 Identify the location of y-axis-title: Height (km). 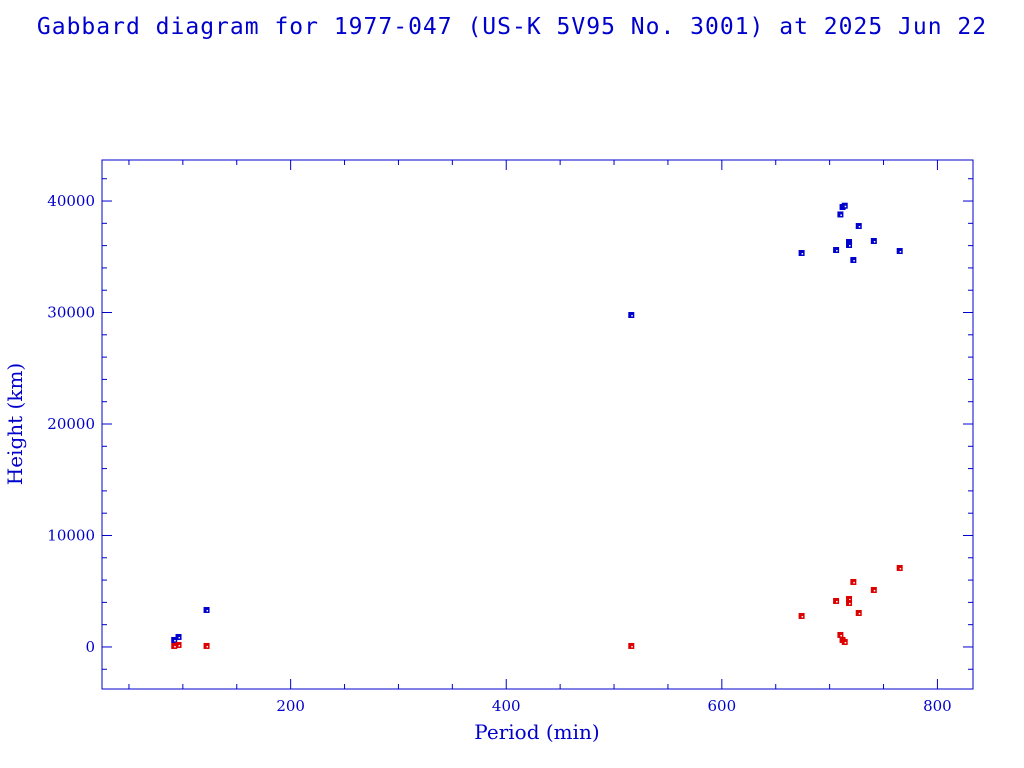
(15, 424).